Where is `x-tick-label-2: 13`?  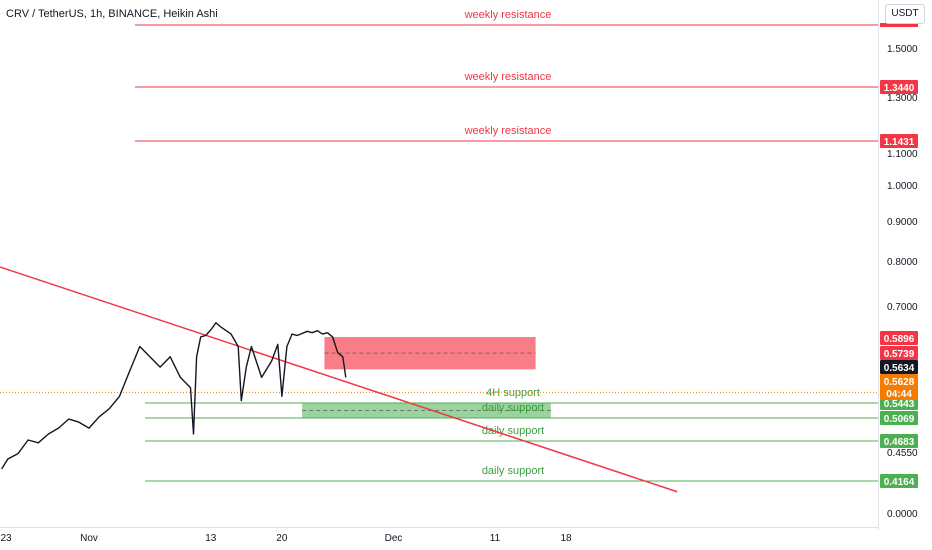 x-tick-label-2: 13 is located at coordinates (211, 538).